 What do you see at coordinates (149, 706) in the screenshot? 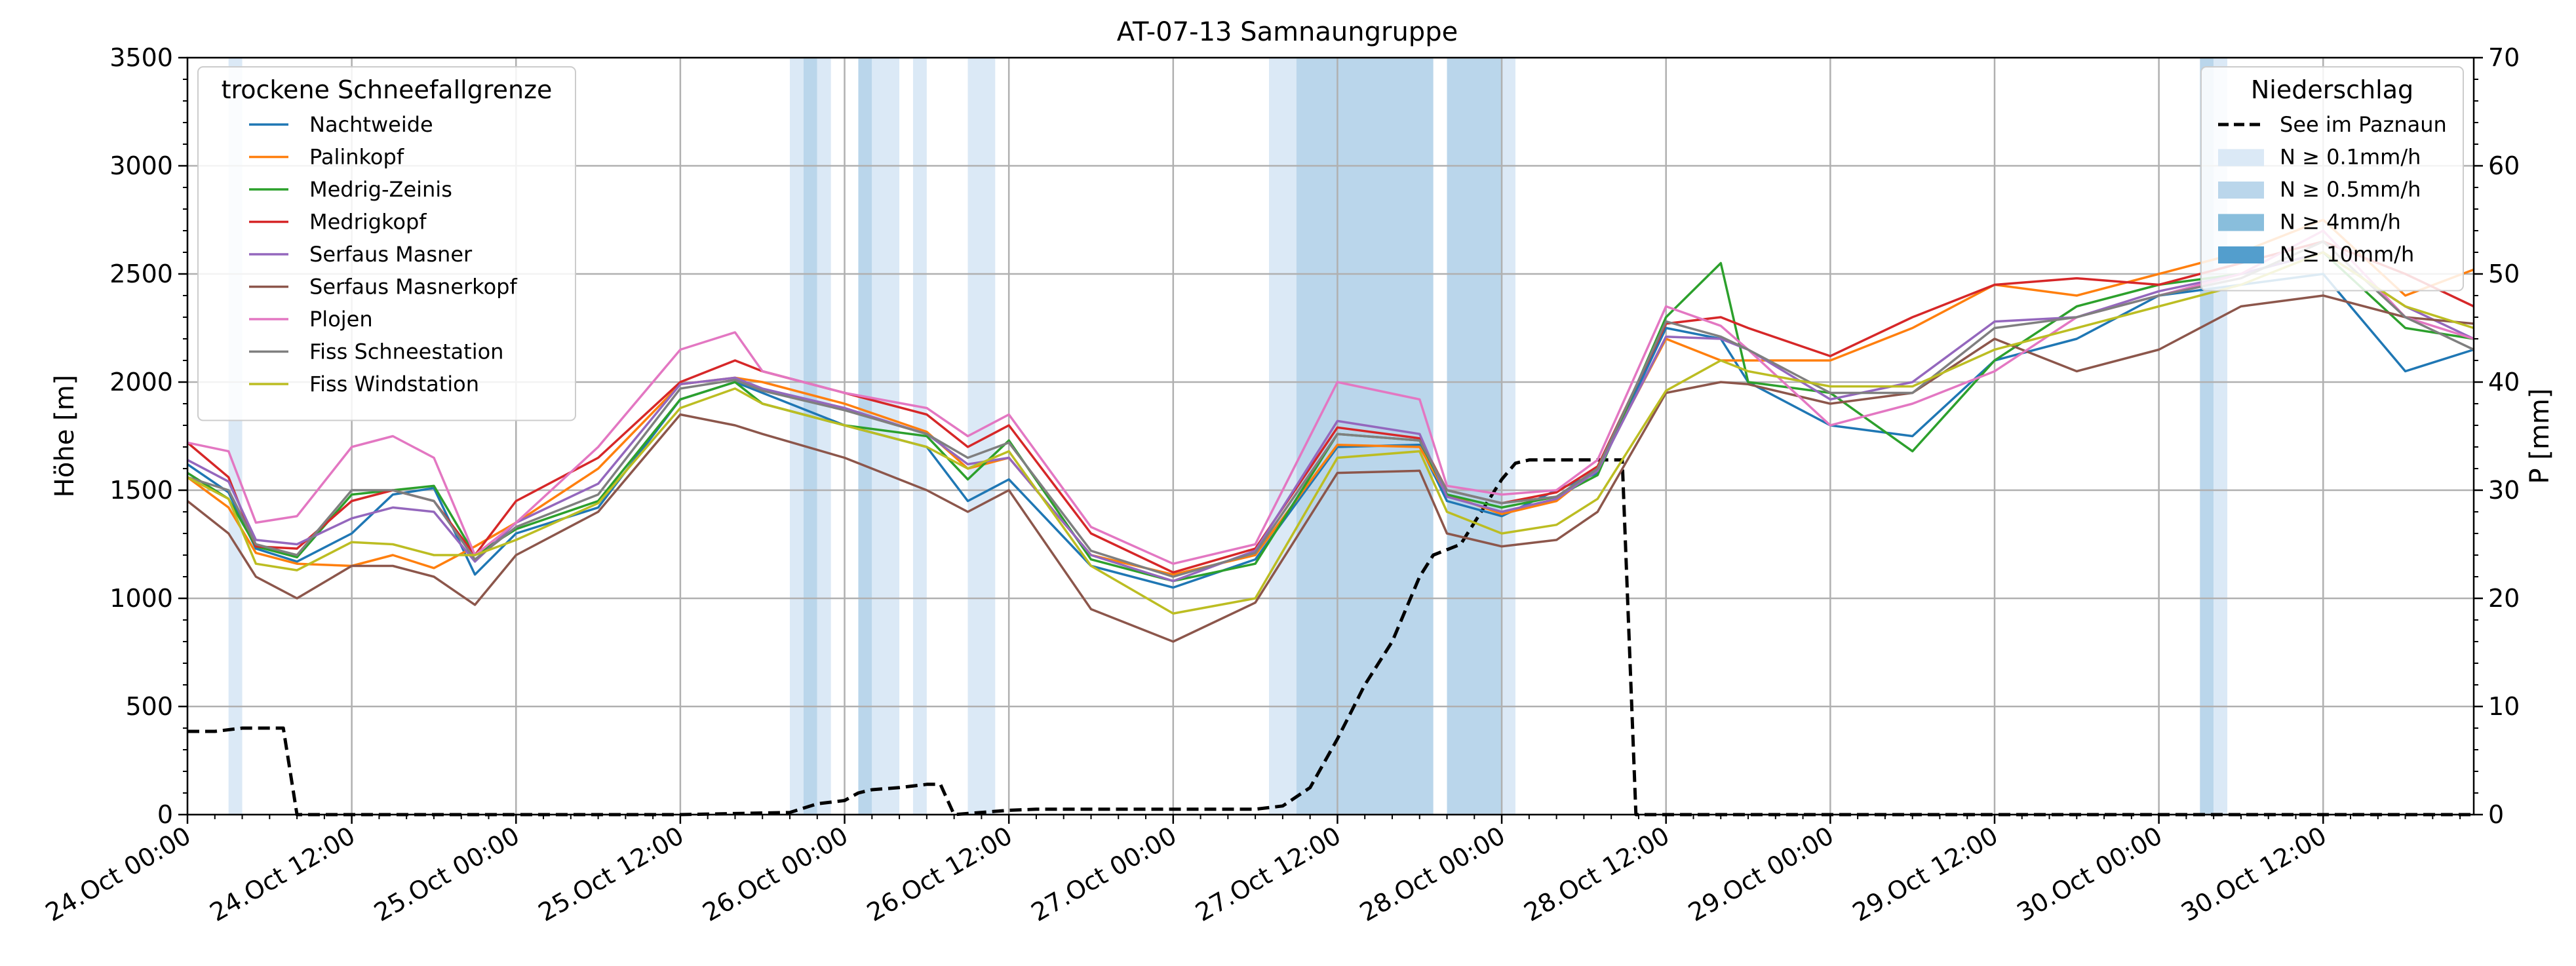
I see `y-tick-label: 500` at bounding box center [149, 706].